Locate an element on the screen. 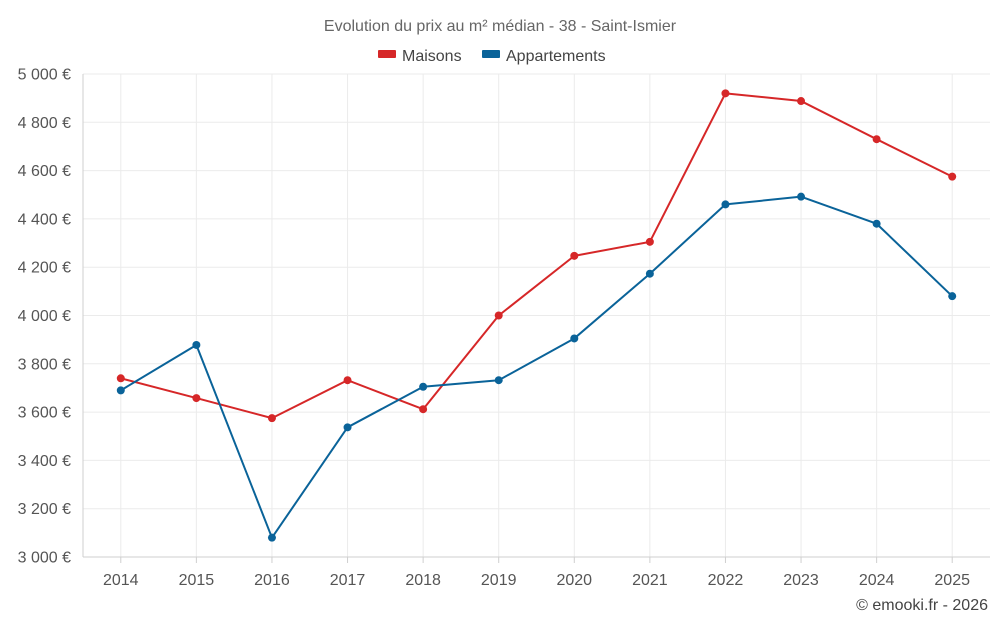  legend-swatch-appartements is located at coordinates (491, 54).